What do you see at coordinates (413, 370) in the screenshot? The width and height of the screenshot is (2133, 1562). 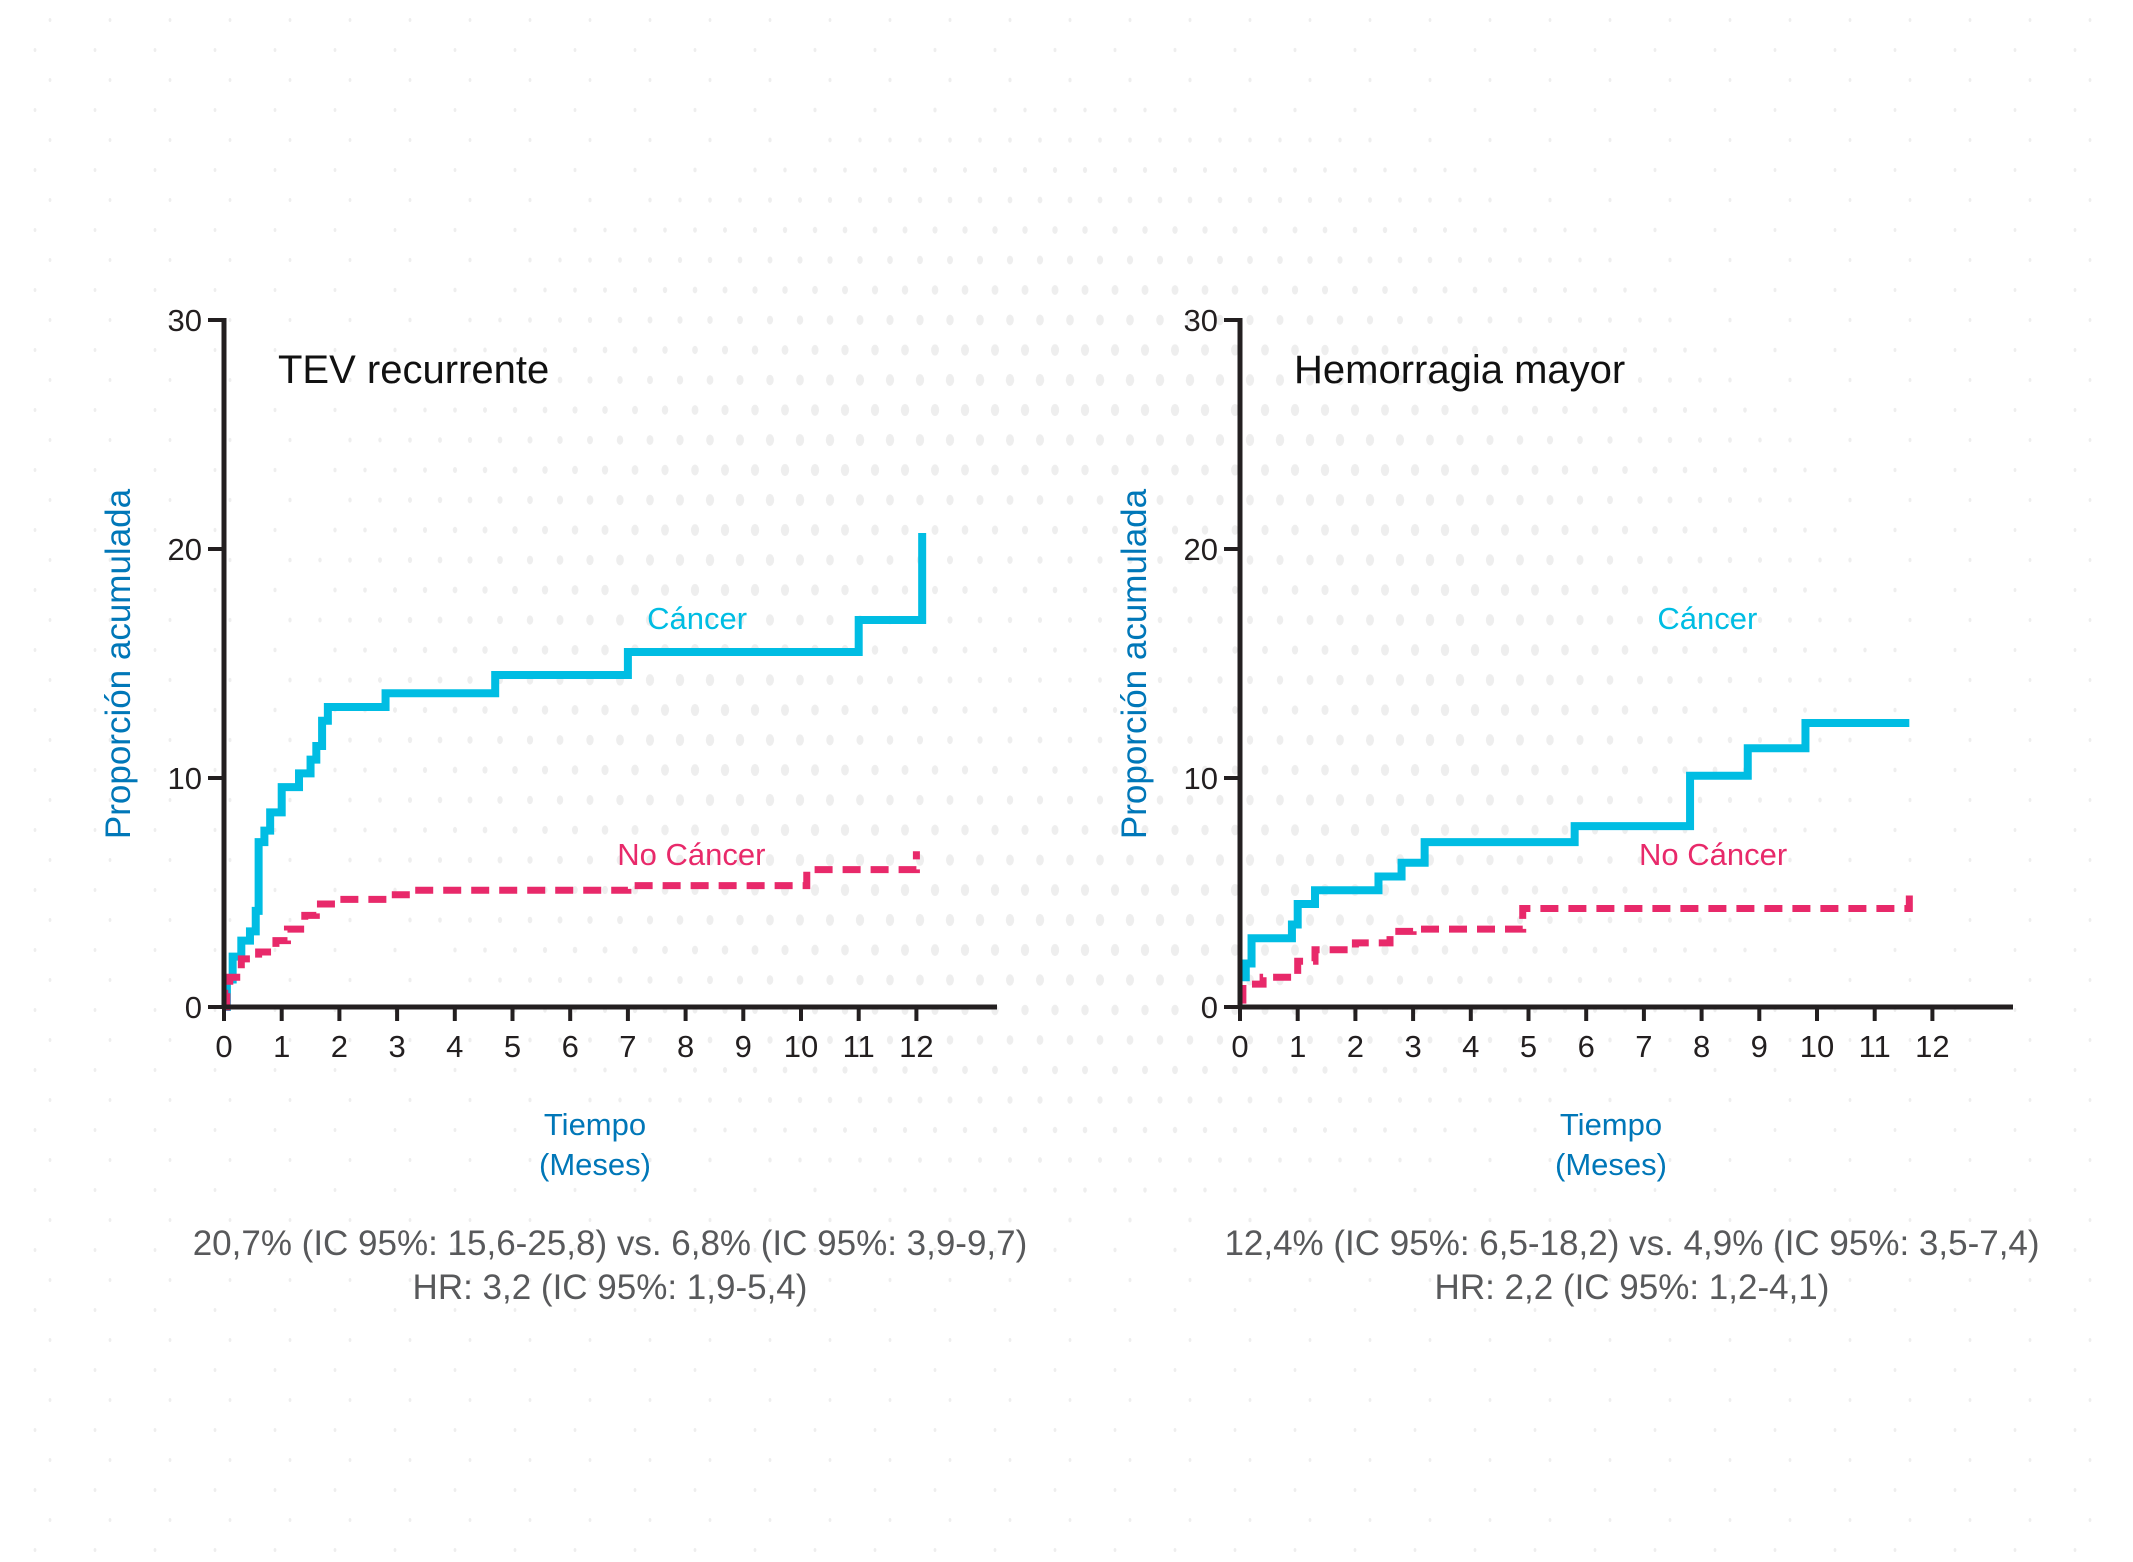 I see `chart-title: TEV recurrente` at bounding box center [413, 370].